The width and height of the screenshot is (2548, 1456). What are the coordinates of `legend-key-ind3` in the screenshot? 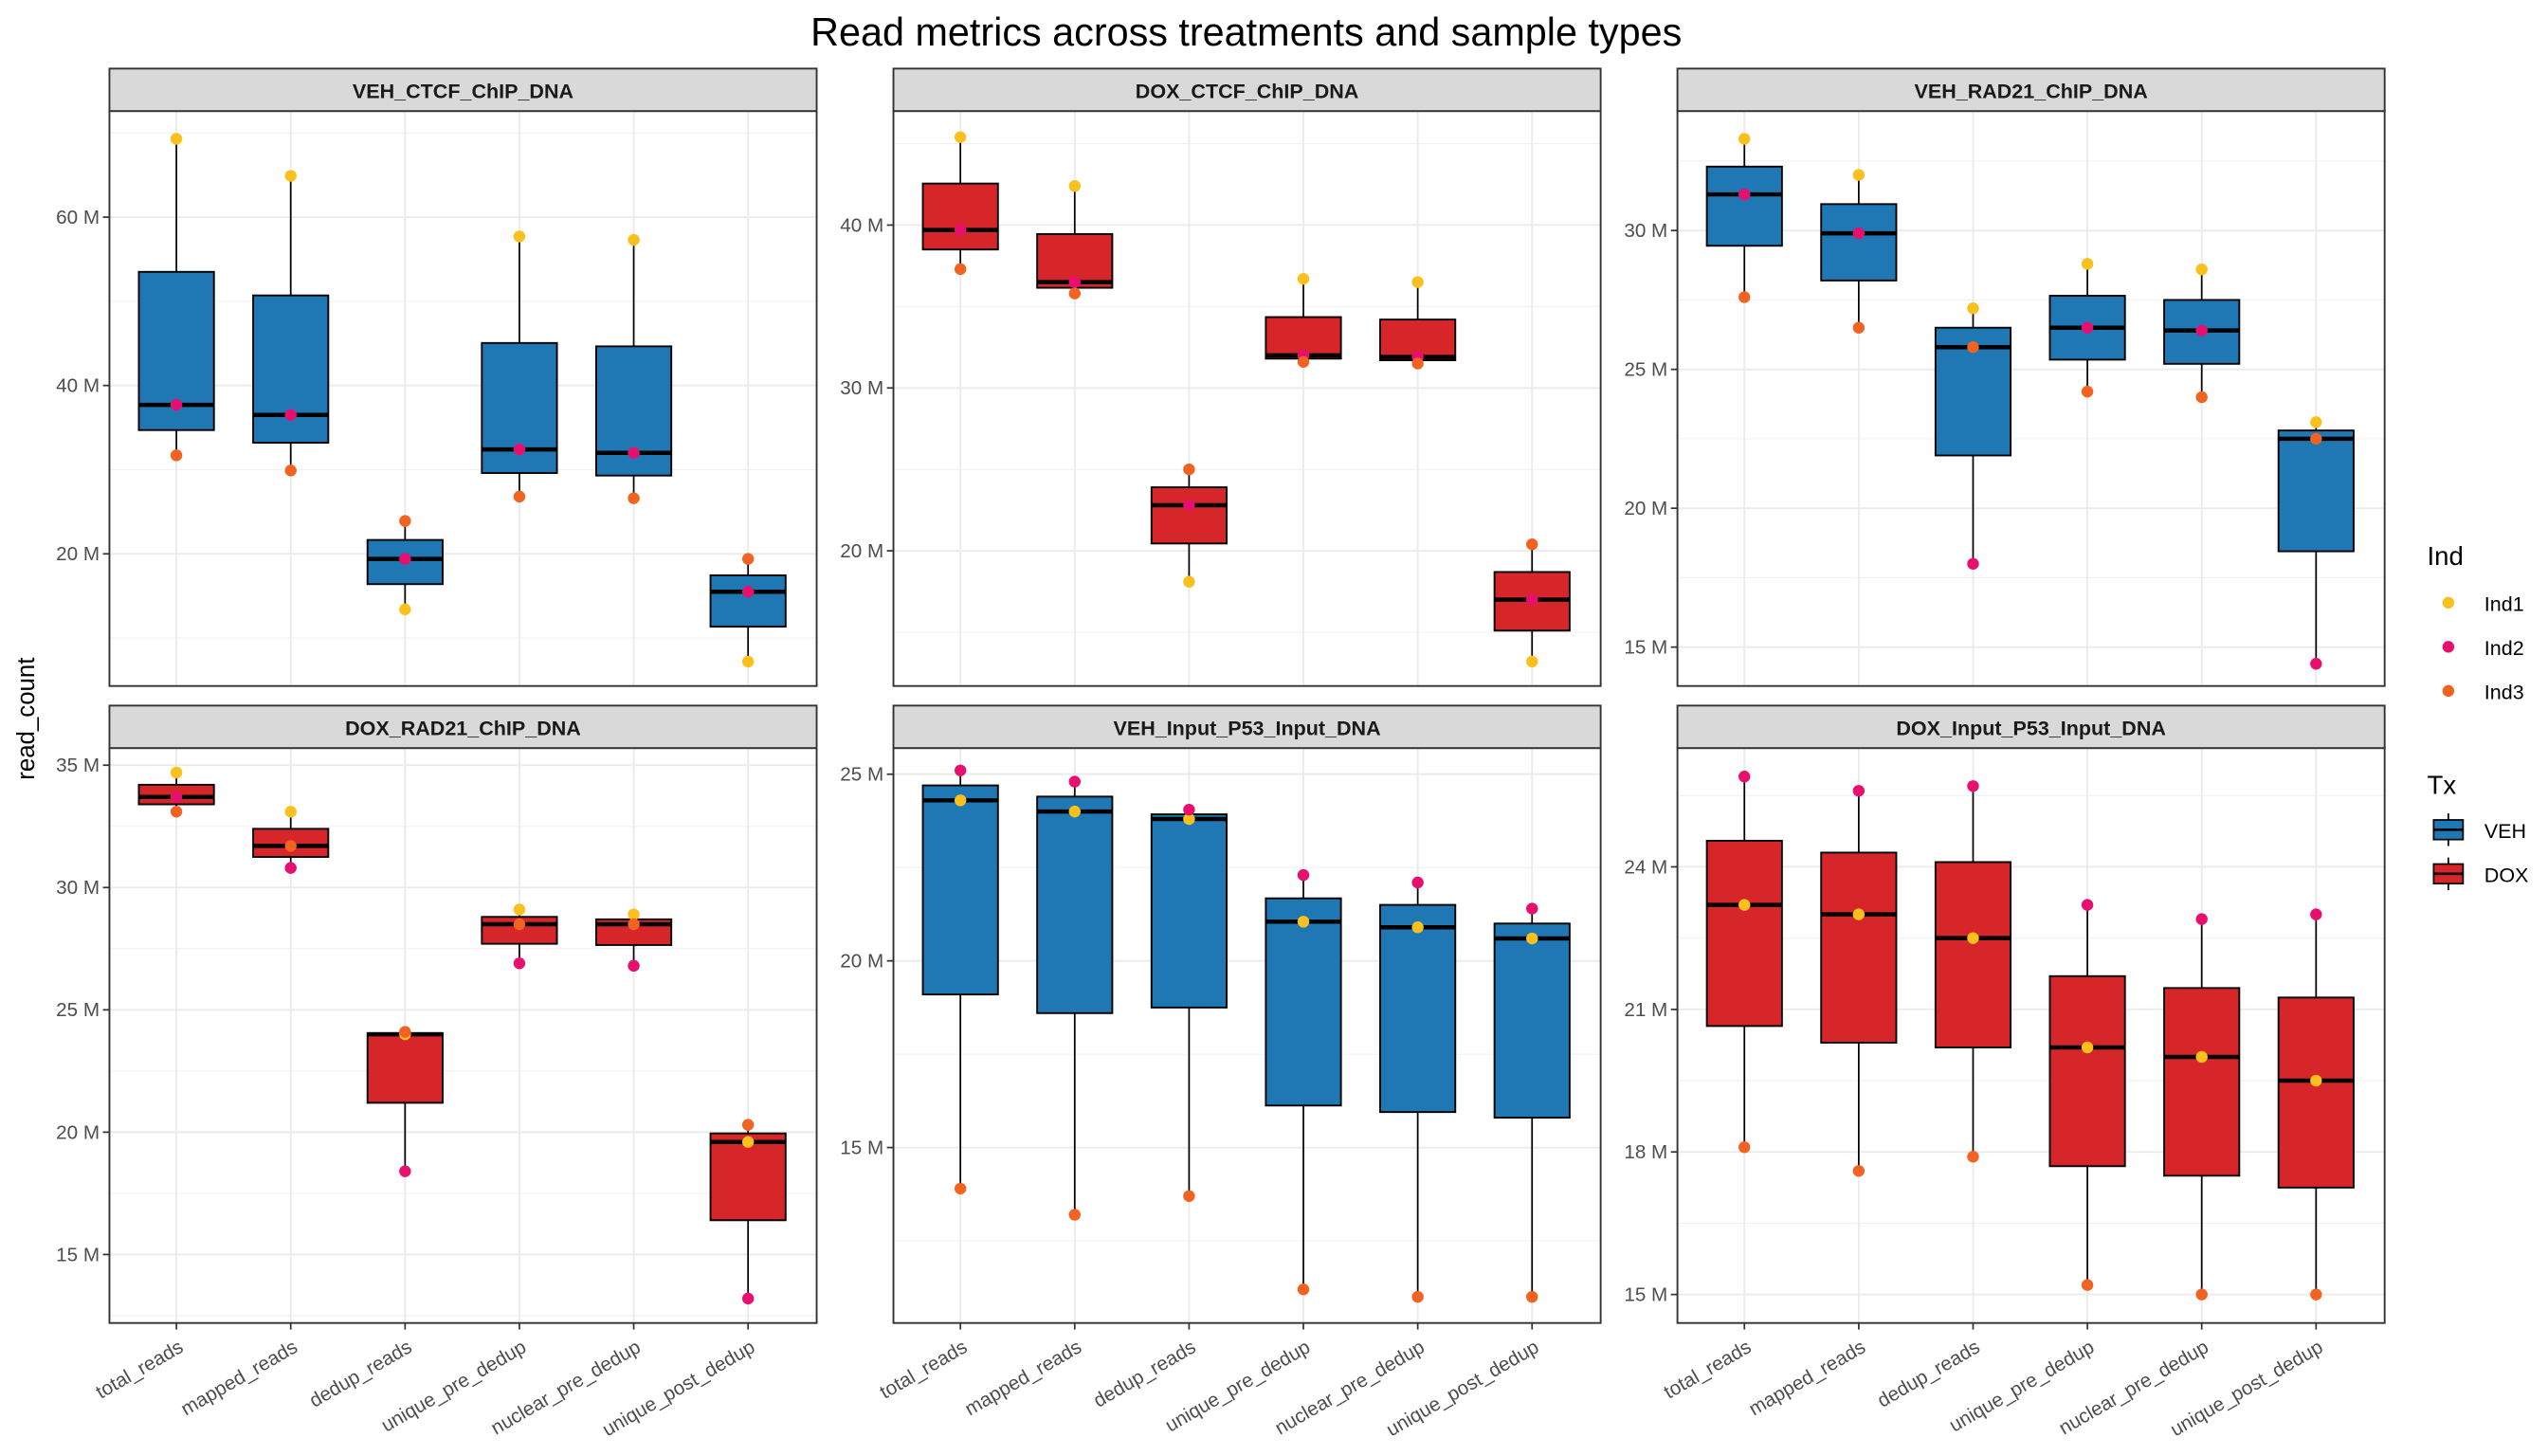 It's located at (2448, 691).